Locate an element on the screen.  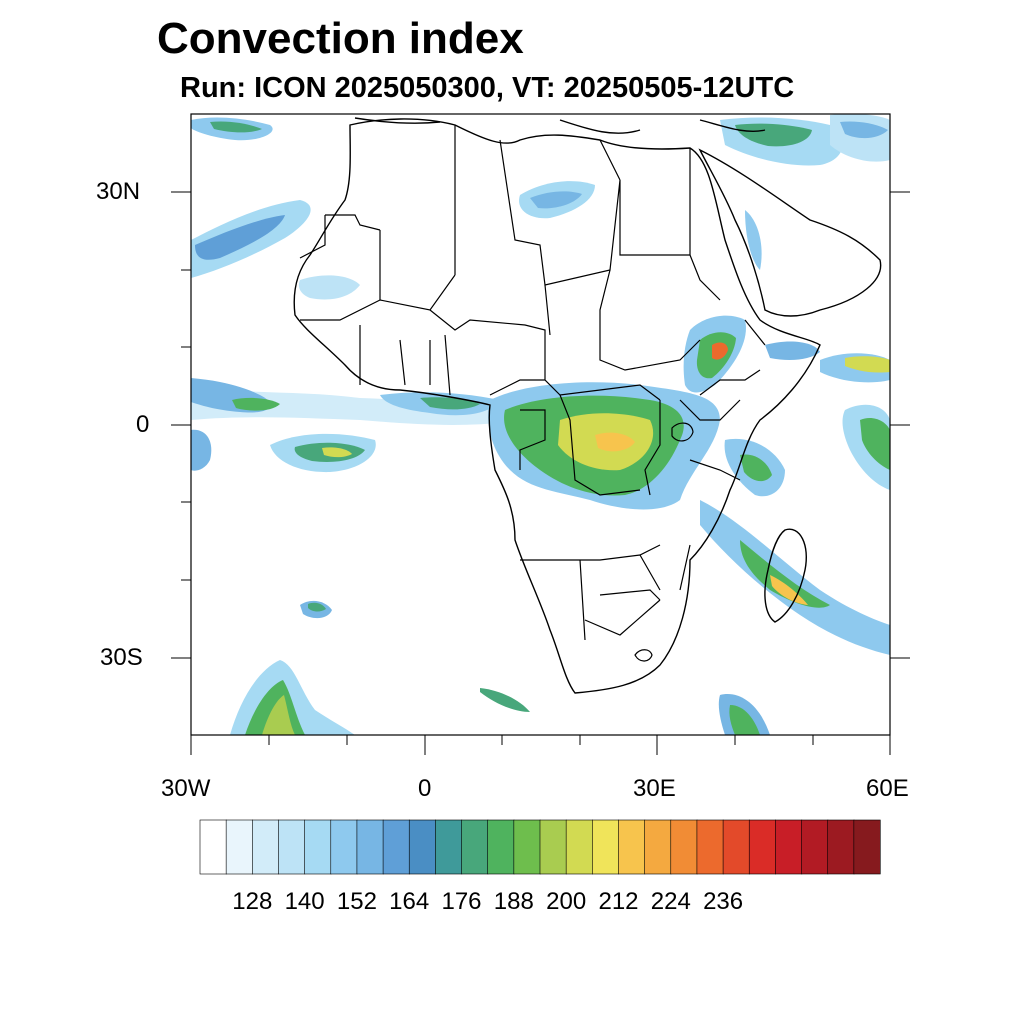
colorbar-label: 176 is located at coordinates (461, 901).